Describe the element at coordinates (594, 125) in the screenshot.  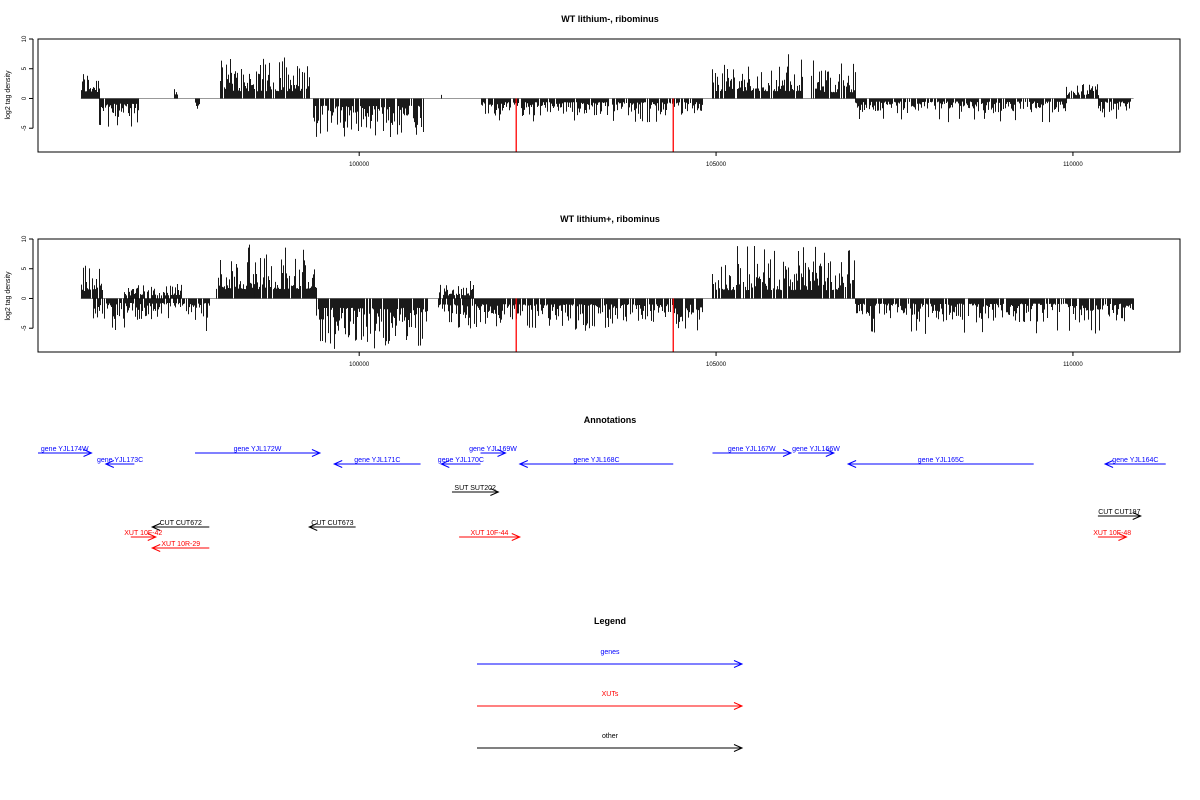
I see `red-markers` at that location.